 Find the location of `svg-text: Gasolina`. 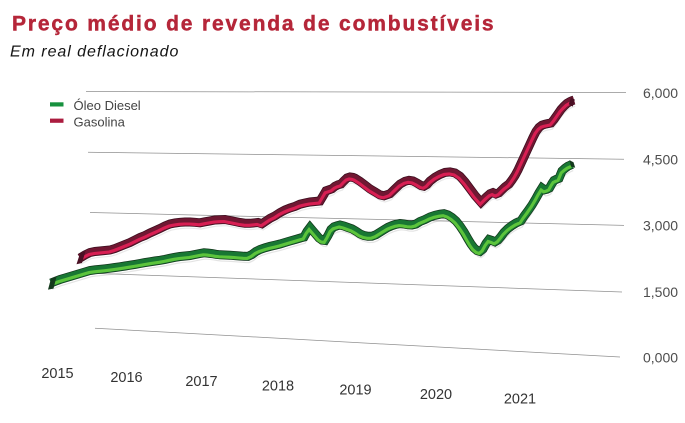

svg-text: Gasolina is located at coordinates (100, 121).